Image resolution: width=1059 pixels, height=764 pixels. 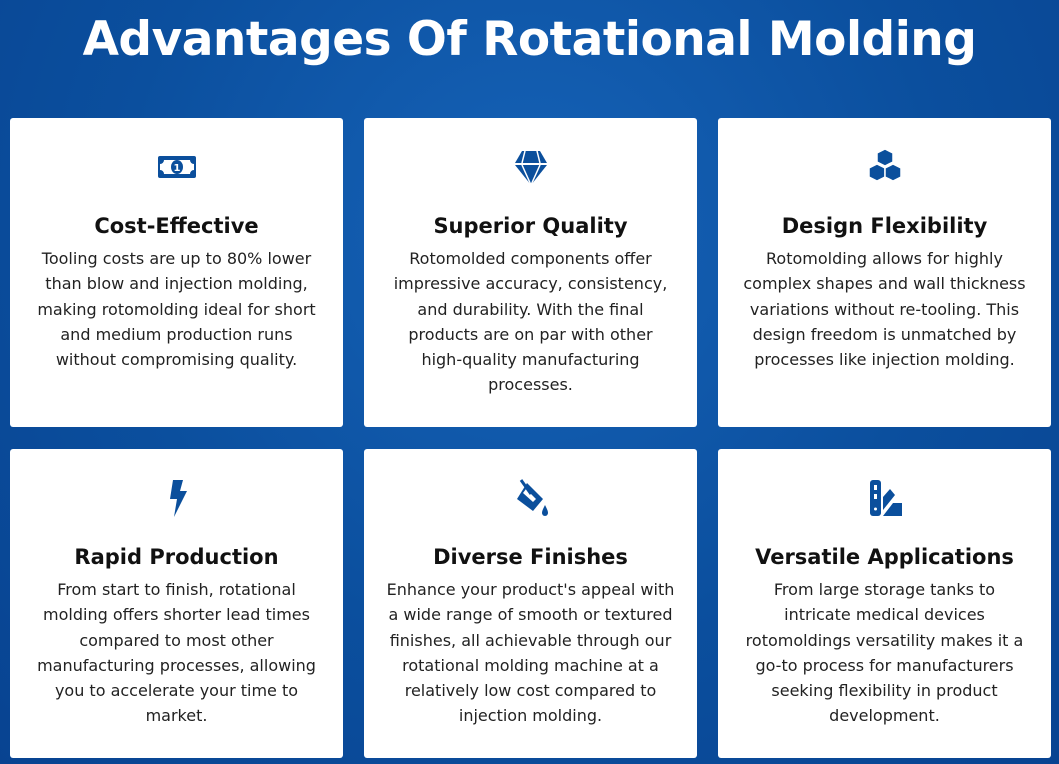 What do you see at coordinates (531, 498) in the screenshot?
I see `paint-bucket-icon` at bounding box center [531, 498].